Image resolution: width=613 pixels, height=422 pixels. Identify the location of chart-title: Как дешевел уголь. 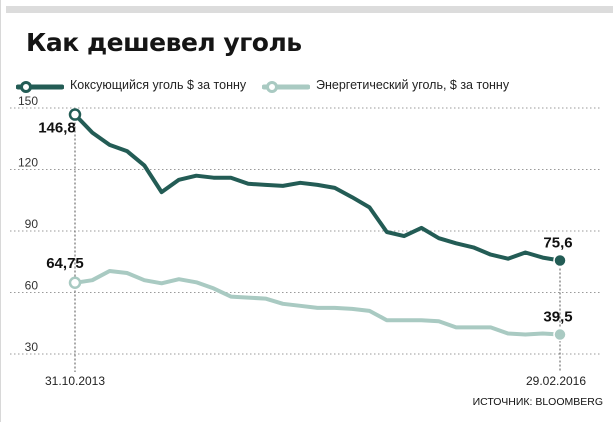
(164, 42).